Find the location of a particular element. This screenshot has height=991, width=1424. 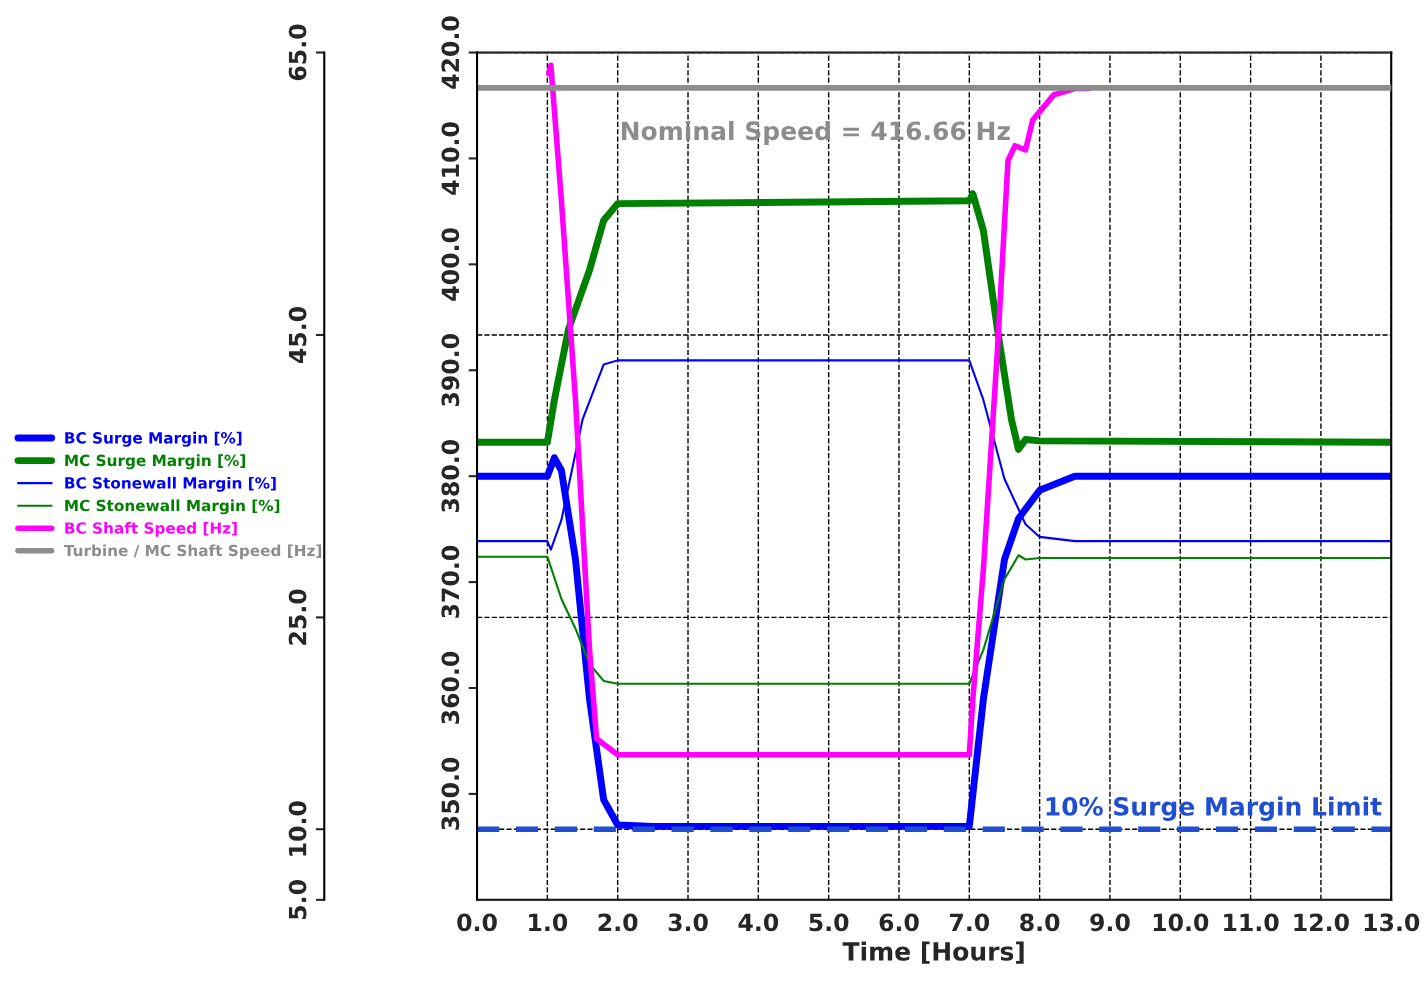

y2-tick-label: 410.0 is located at coordinates (450, 158).